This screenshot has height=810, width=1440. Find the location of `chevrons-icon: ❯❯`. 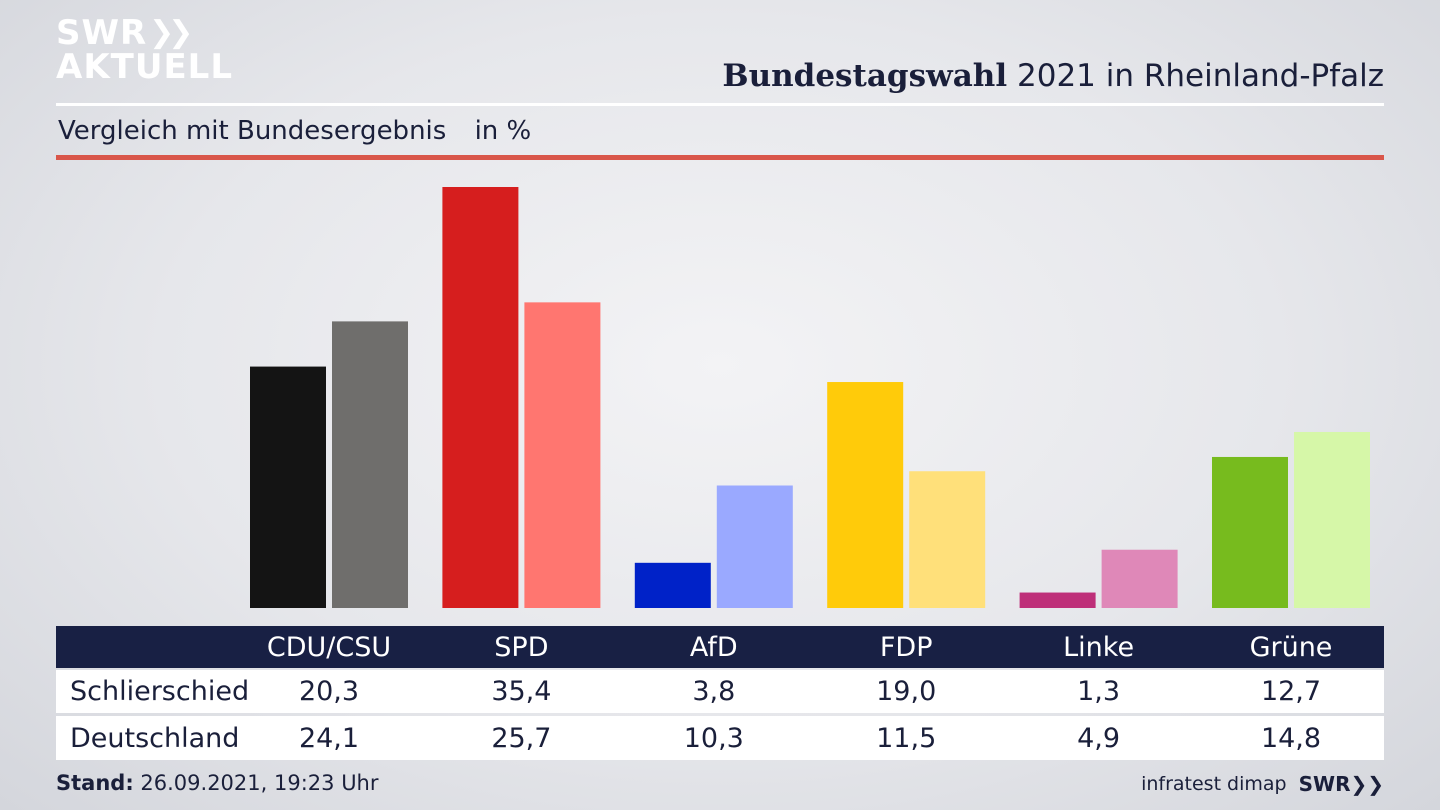

chevrons-icon: ❯❯ is located at coordinates (171, 32).